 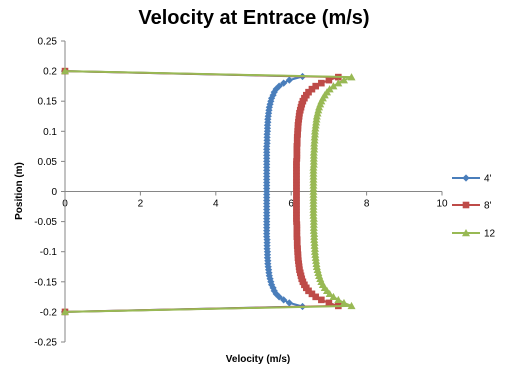 What do you see at coordinates (474, 234) in the screenshot?
I see `legend-item: 12` at bounding box center [474, 234].